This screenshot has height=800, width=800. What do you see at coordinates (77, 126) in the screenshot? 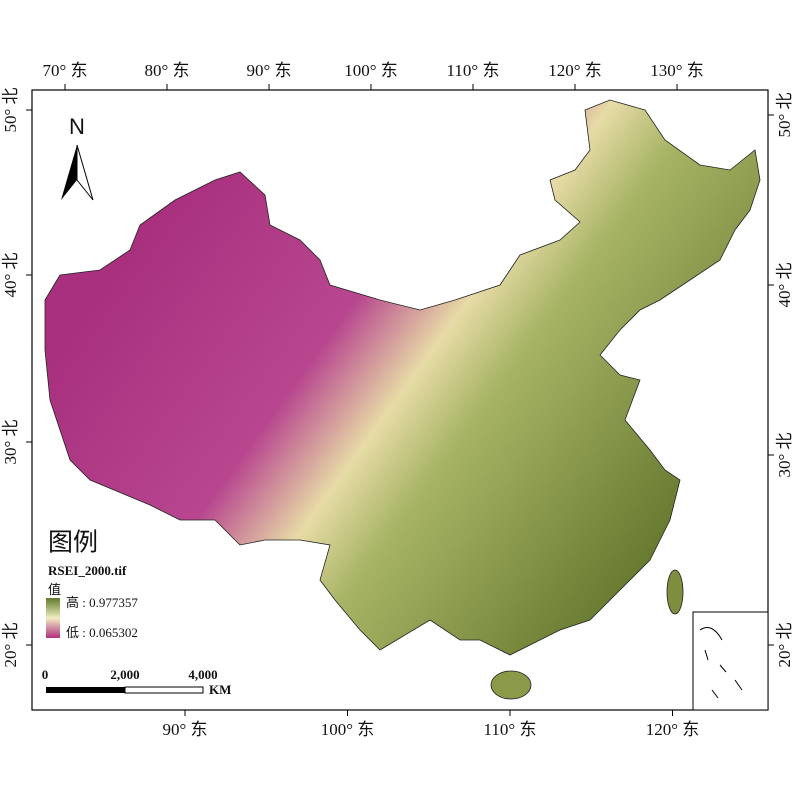
I see `north-label: N` at bounding box center [77, 126].